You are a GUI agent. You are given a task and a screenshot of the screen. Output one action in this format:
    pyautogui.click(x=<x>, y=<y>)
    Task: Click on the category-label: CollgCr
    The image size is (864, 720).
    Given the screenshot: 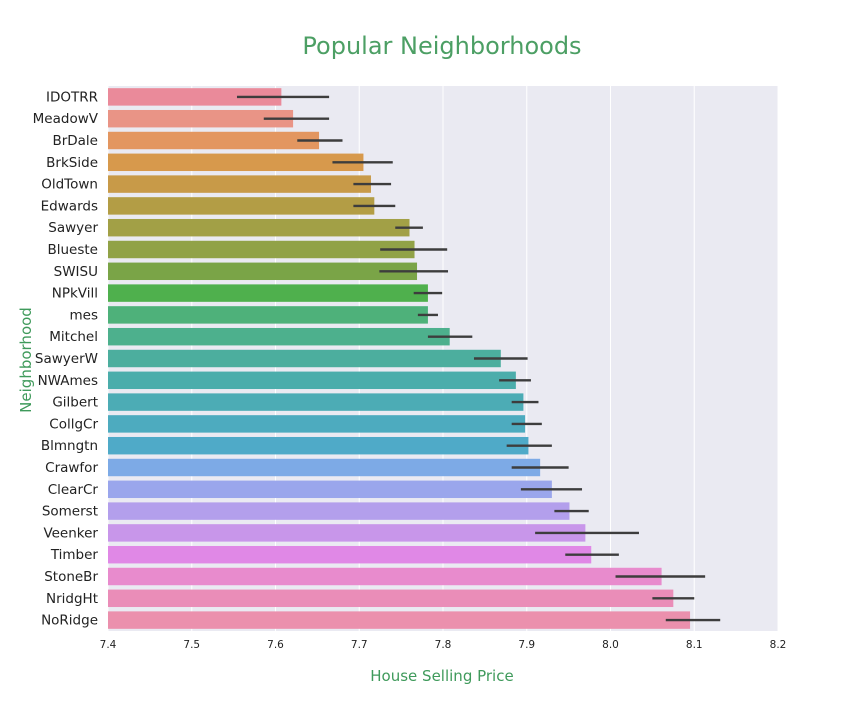 What is the action you would take?
    pyautogui.click(x=73, y=424)
    